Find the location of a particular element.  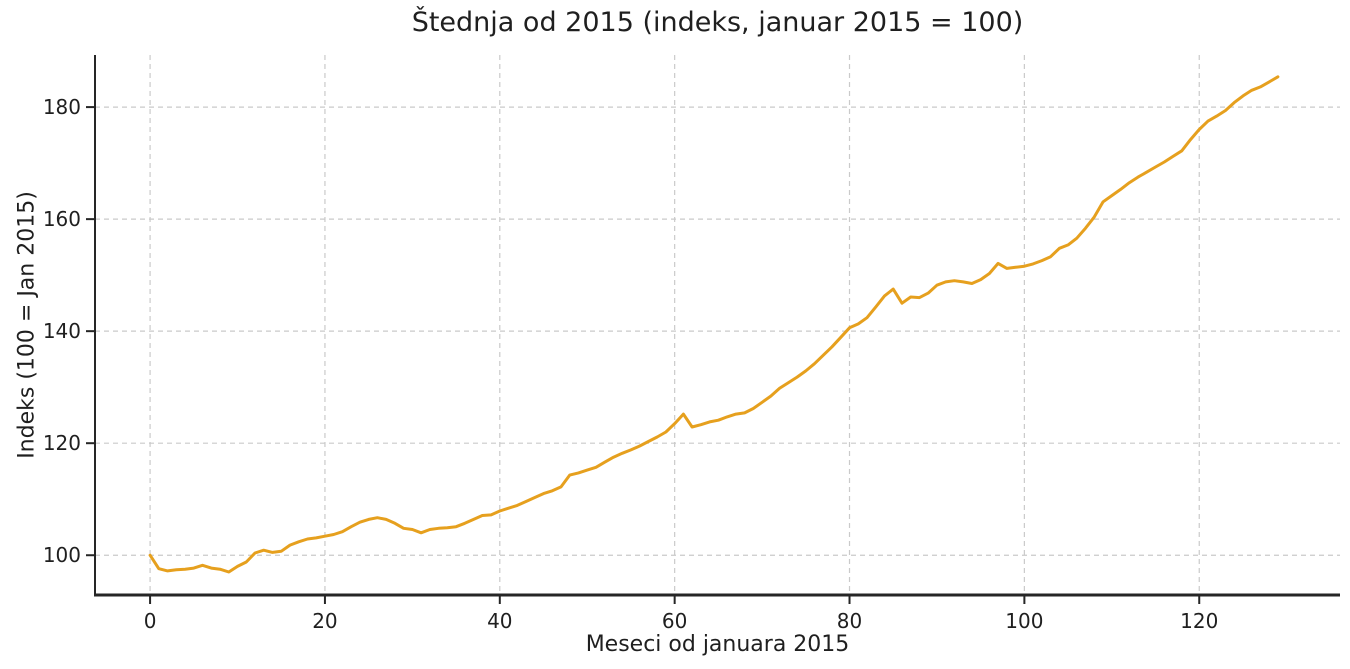

y-tick-label: 100 is located at coordinates (62, 555).